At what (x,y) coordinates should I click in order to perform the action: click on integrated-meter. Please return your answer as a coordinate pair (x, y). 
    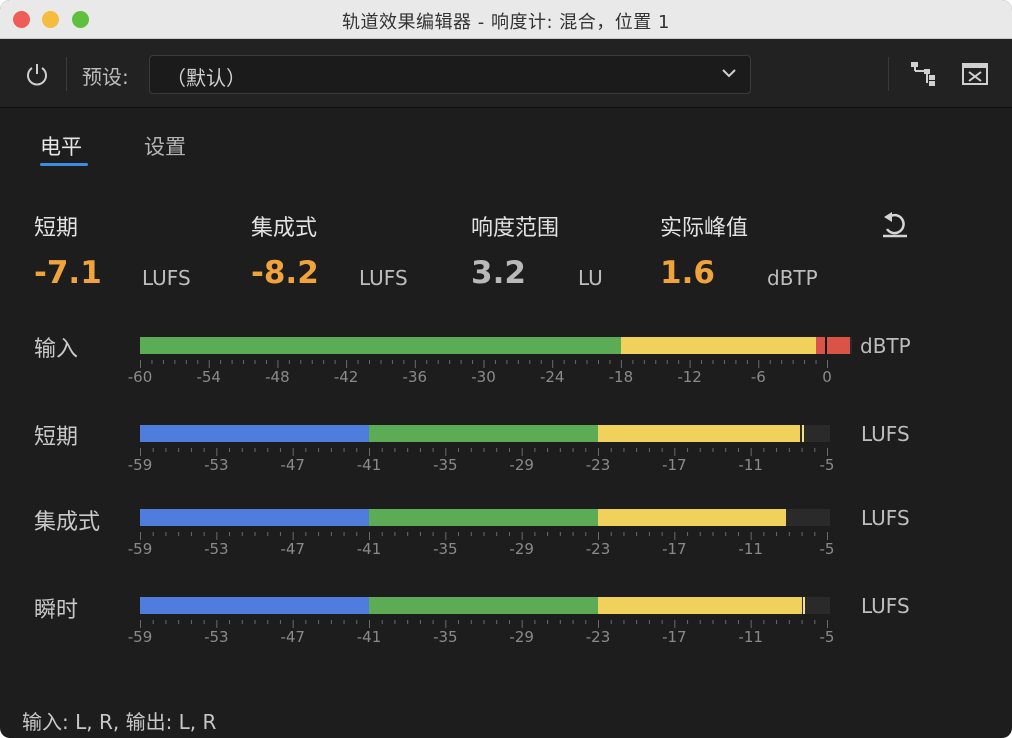
    Looking at the image, I should click on (485, 517).